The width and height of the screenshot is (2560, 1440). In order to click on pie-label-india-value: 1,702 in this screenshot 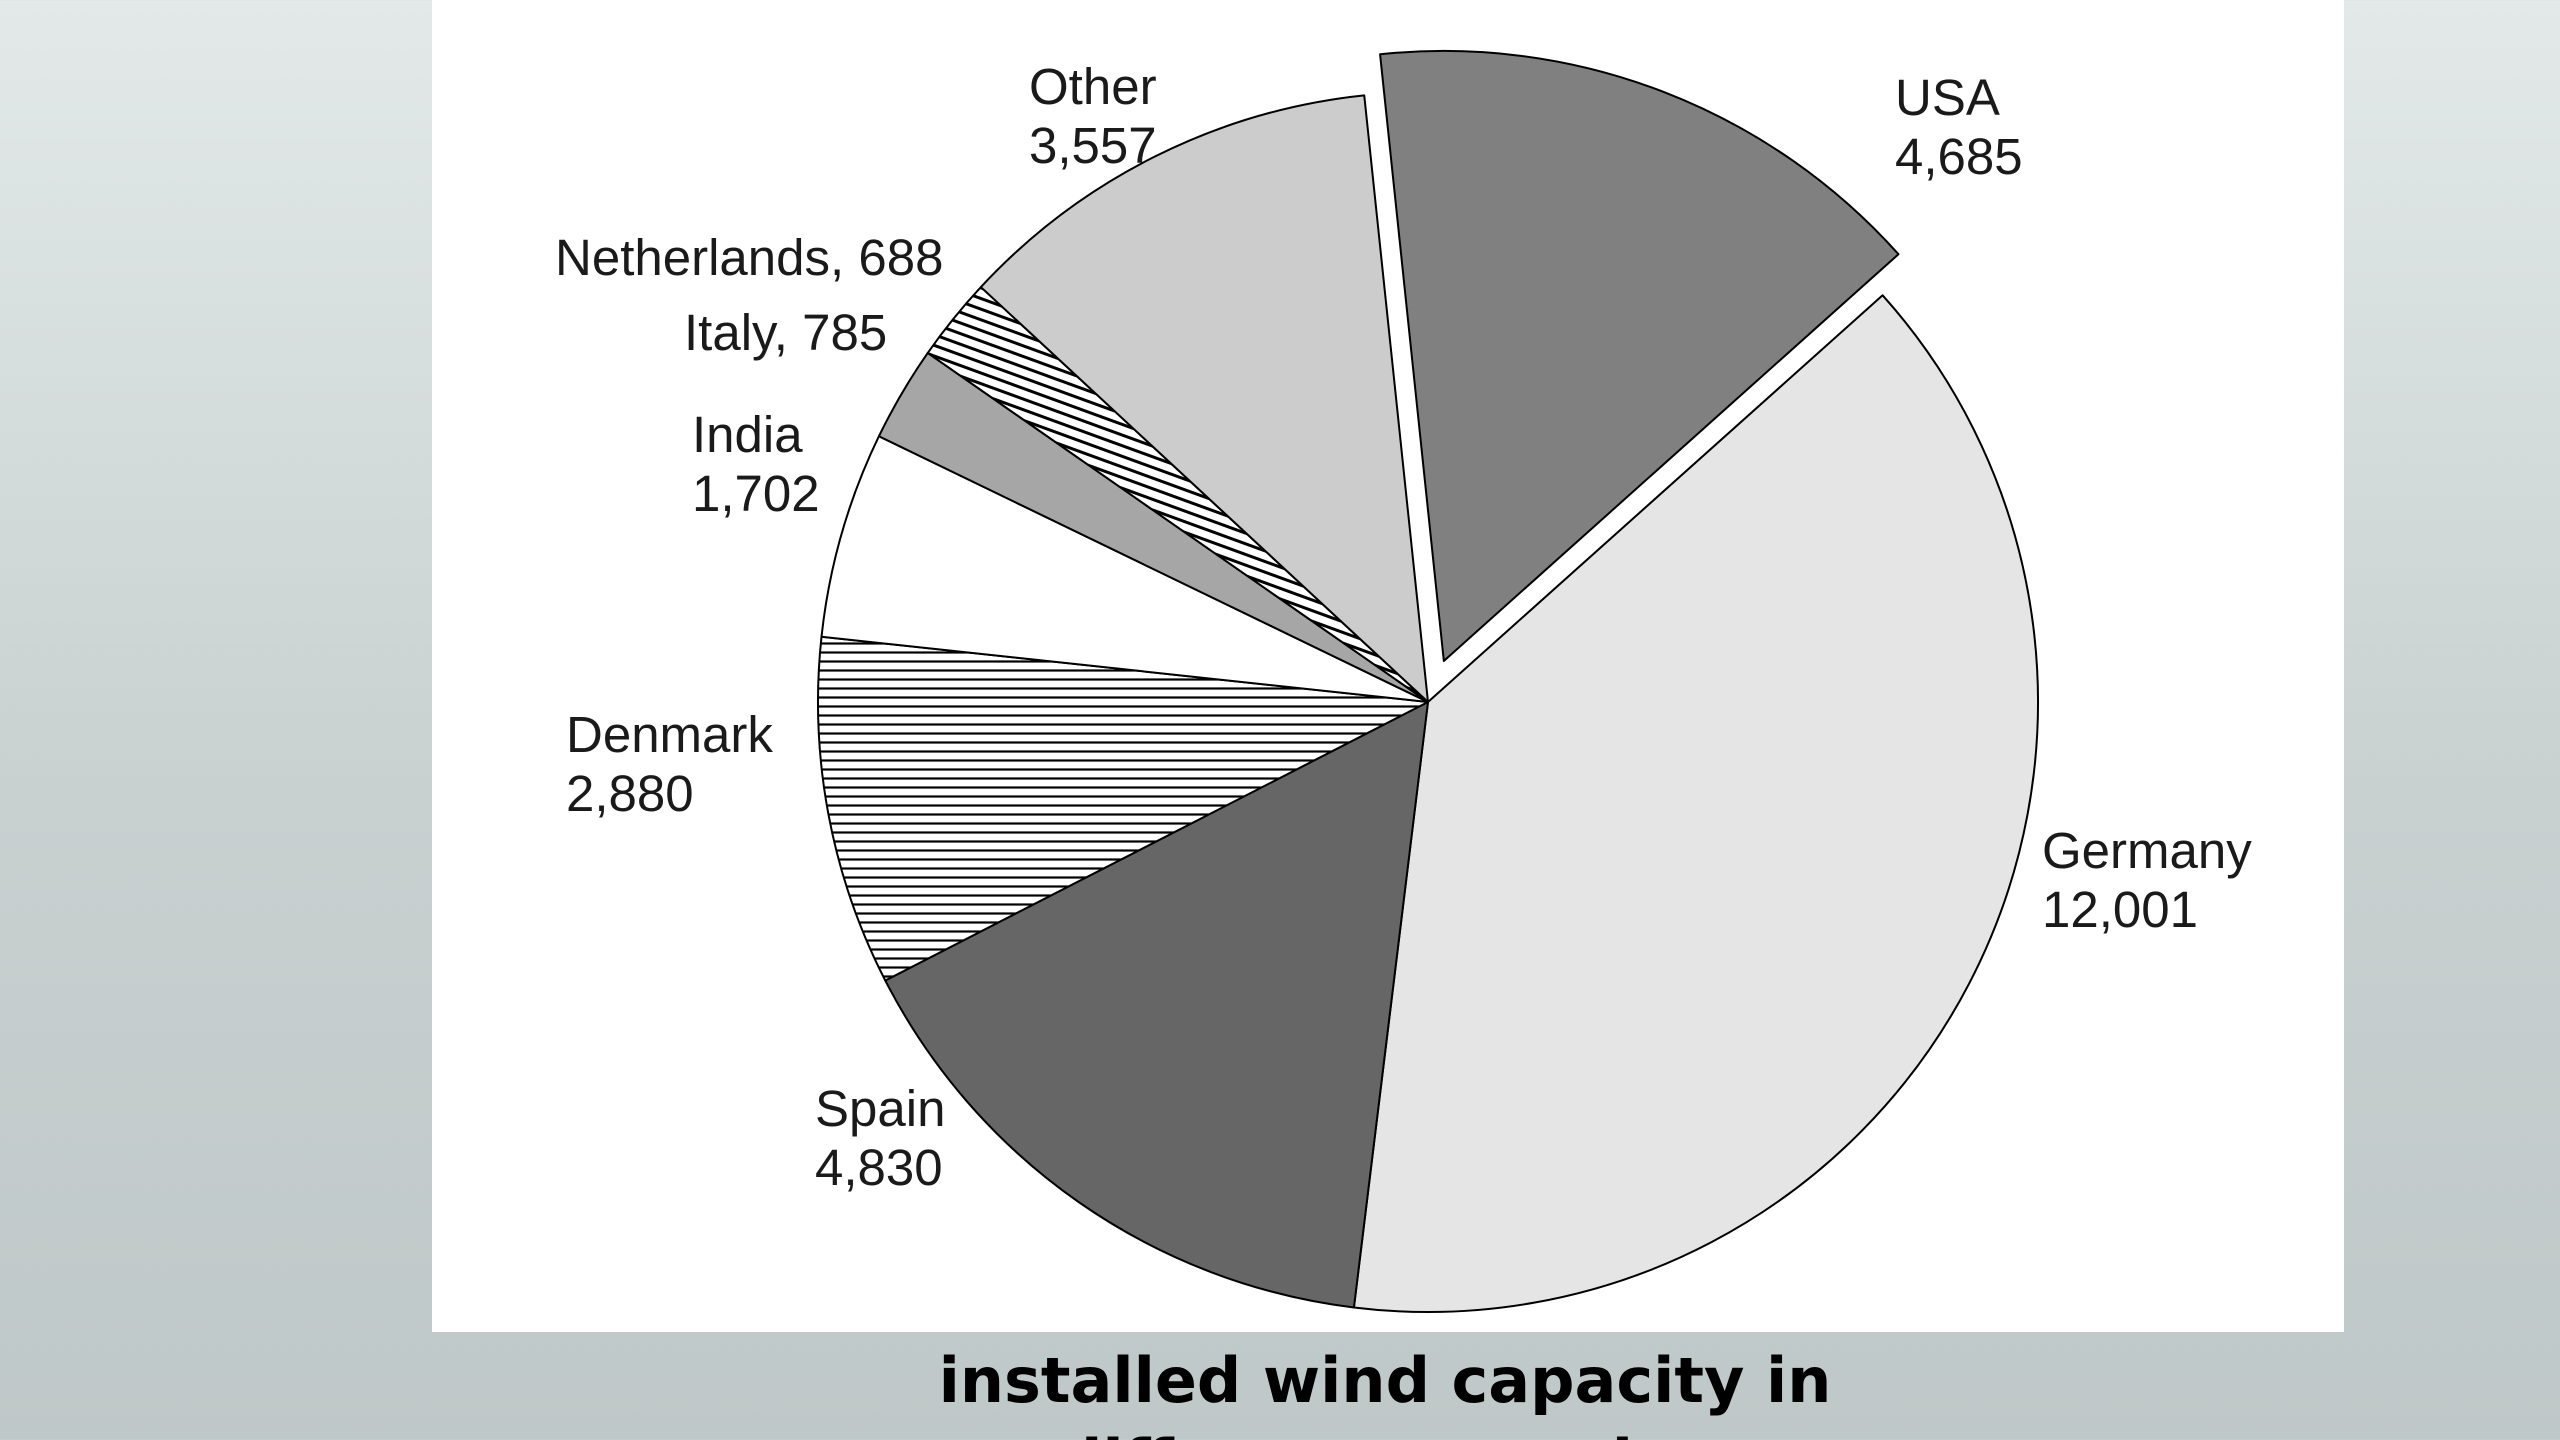, I will do `click(756, 493)`.